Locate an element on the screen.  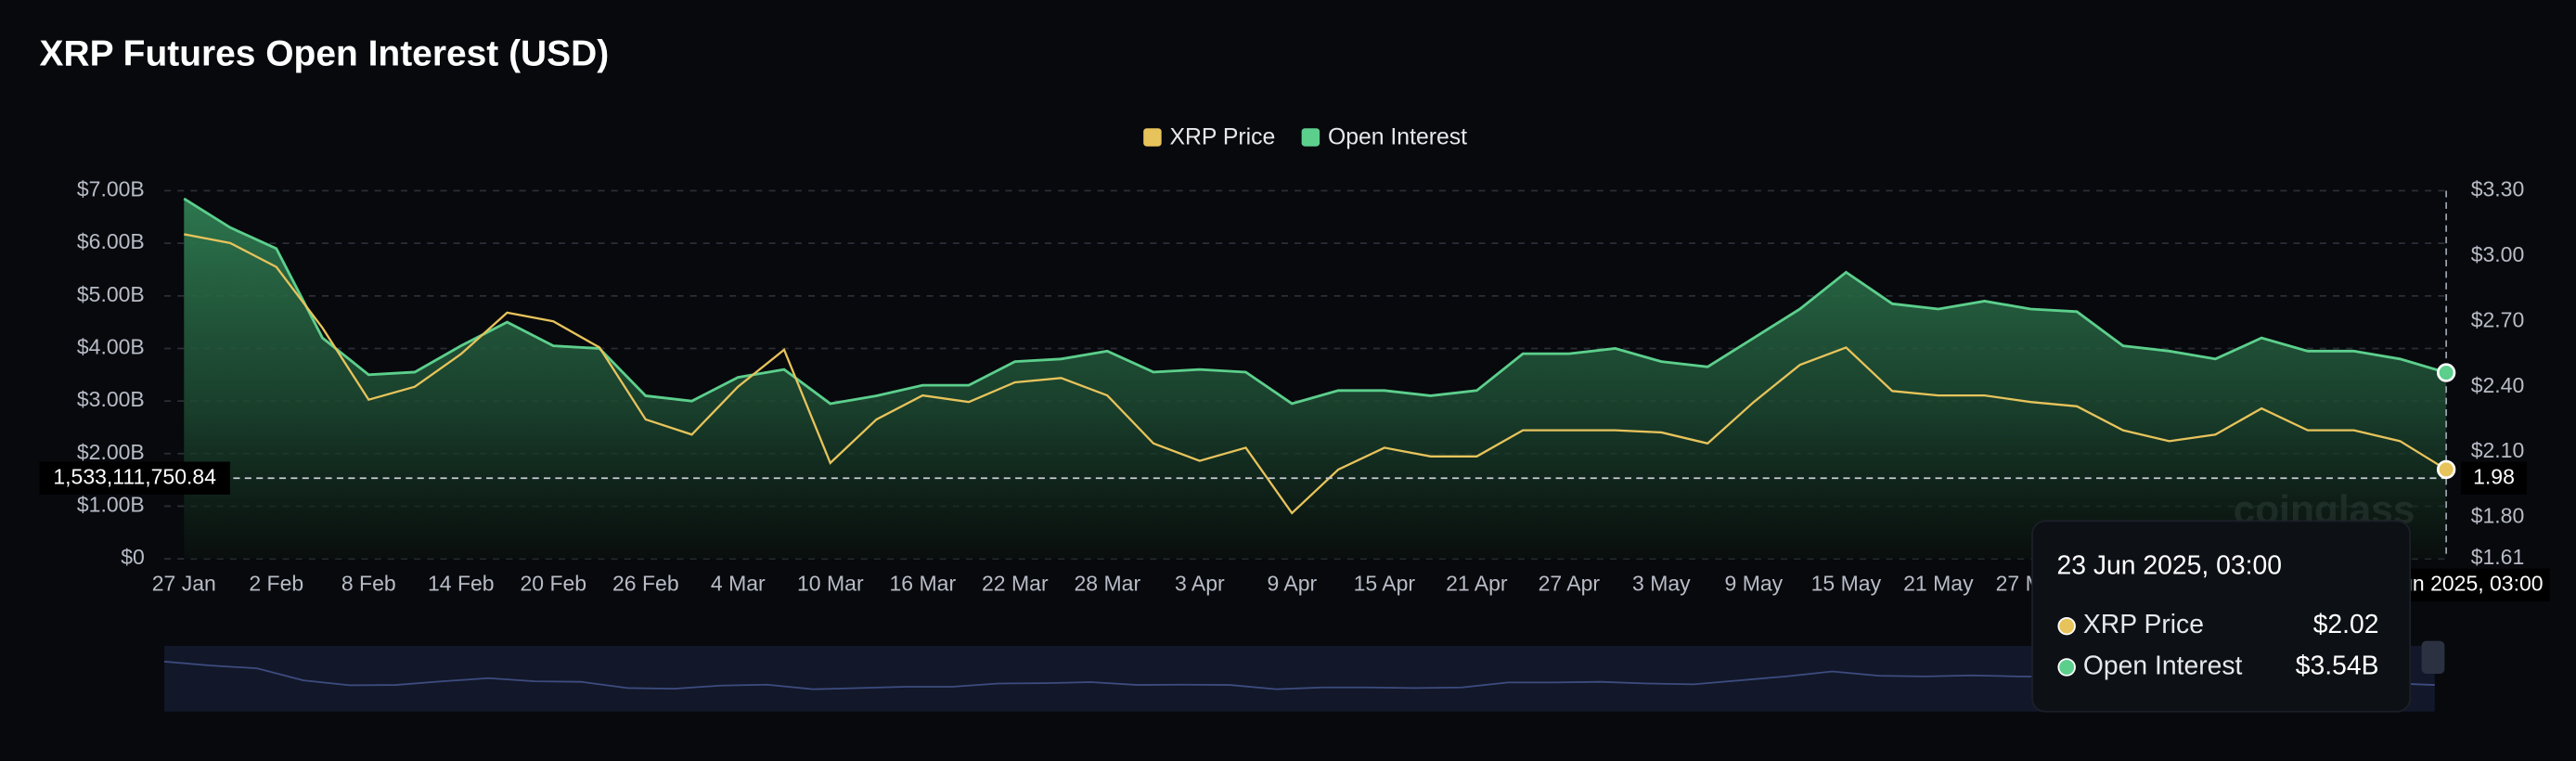
legend: XRP Price Open Interest is located at coordinates (1305, 136).